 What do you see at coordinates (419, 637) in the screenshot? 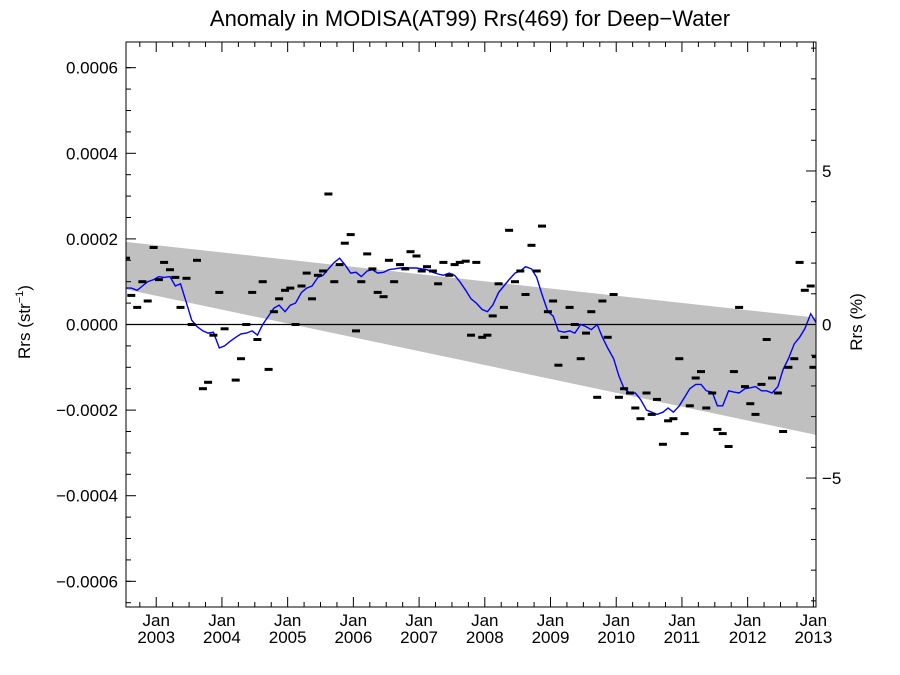
I see `x-tick-label-year: 2007` at bounding box center [419, 637].